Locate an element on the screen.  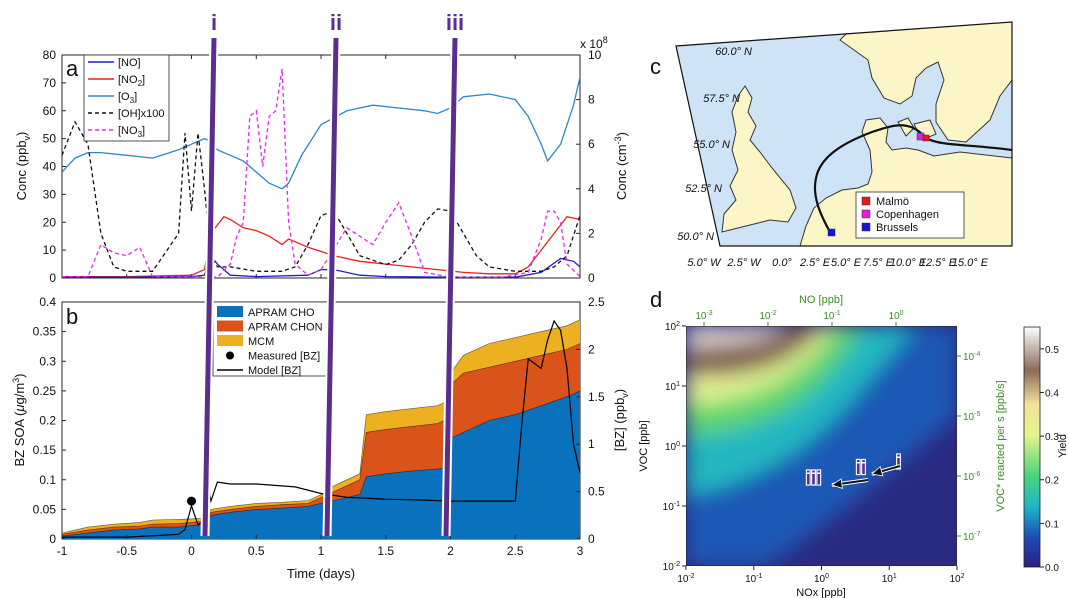
heatmap-arrow-head is located at coordinates (877, 471).